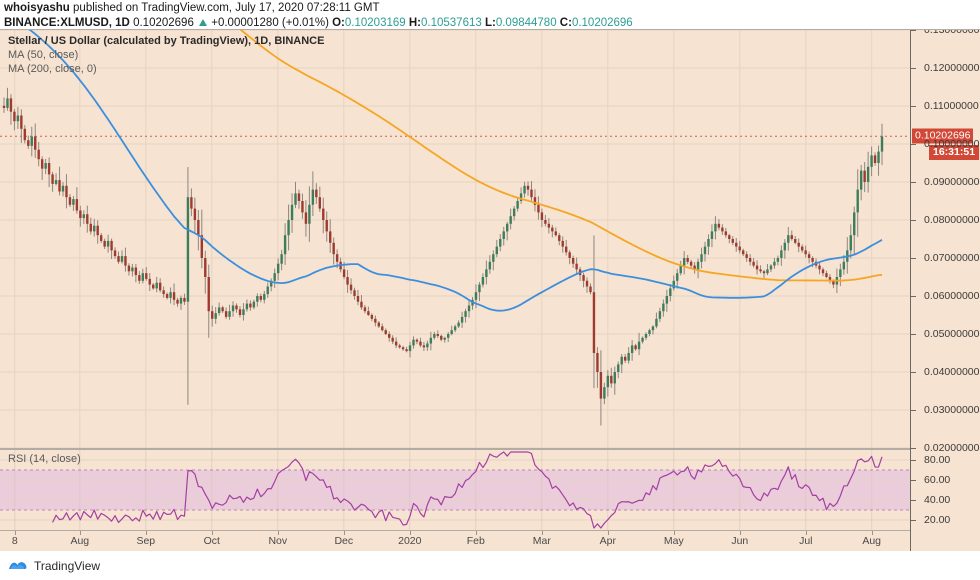  Describe the element at coordinates (943, 136) in the screenshot. I see `current-price-badge: 0.10202696` at that location.